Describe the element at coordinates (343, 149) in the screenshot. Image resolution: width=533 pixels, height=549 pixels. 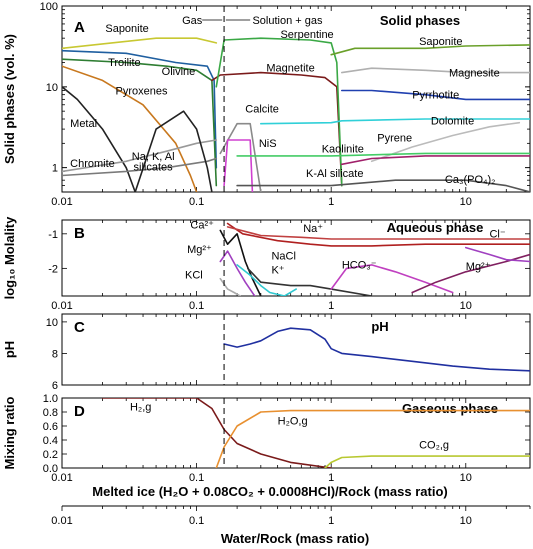
I see `series-label-a: Kaolinite` at that location.